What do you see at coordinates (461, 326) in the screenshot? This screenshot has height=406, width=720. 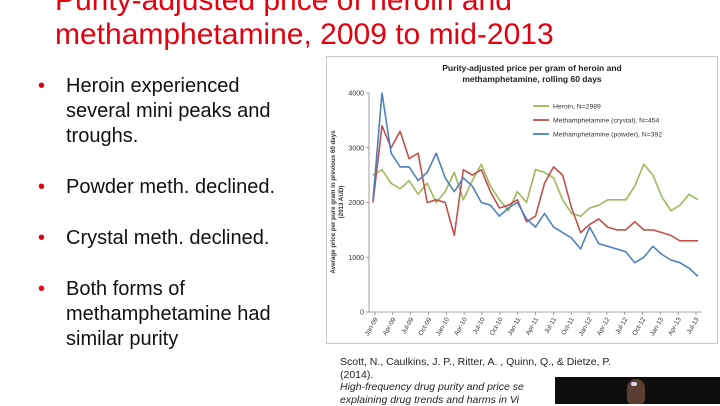 I see `x-tick-label: Apr-10` at bounding box center [461, 326].